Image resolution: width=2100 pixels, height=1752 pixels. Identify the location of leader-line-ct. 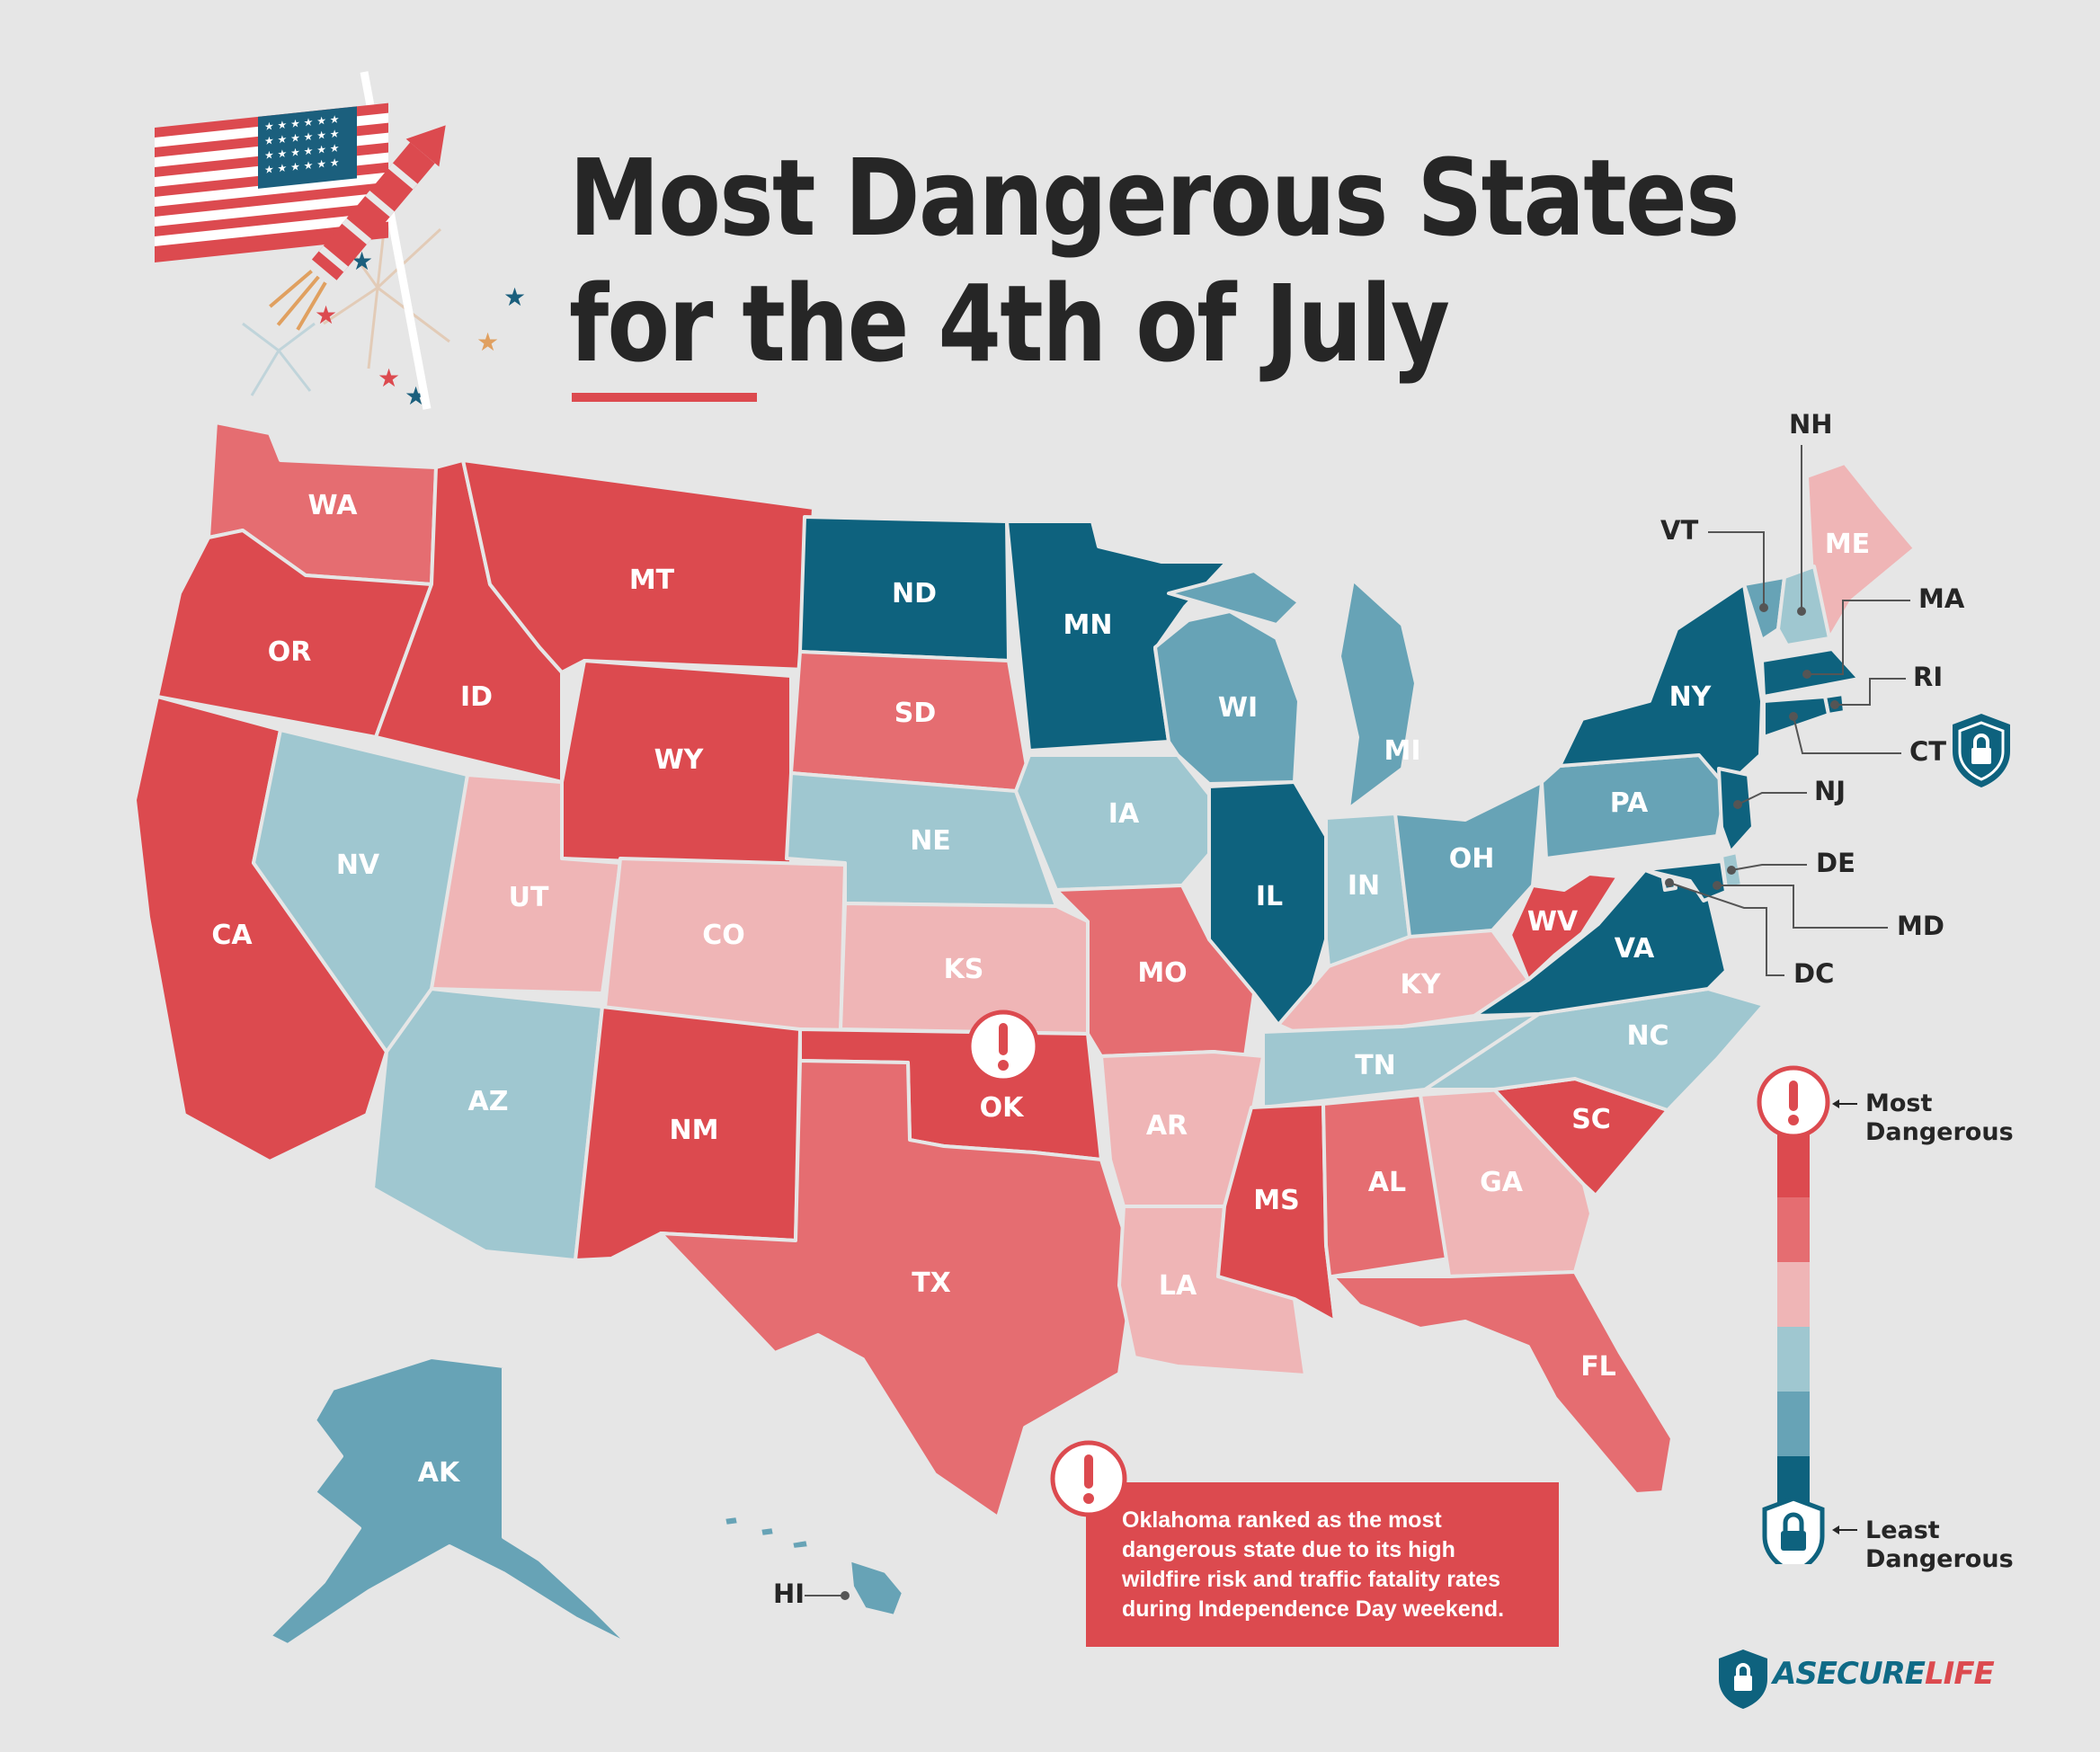
(1847, 735).